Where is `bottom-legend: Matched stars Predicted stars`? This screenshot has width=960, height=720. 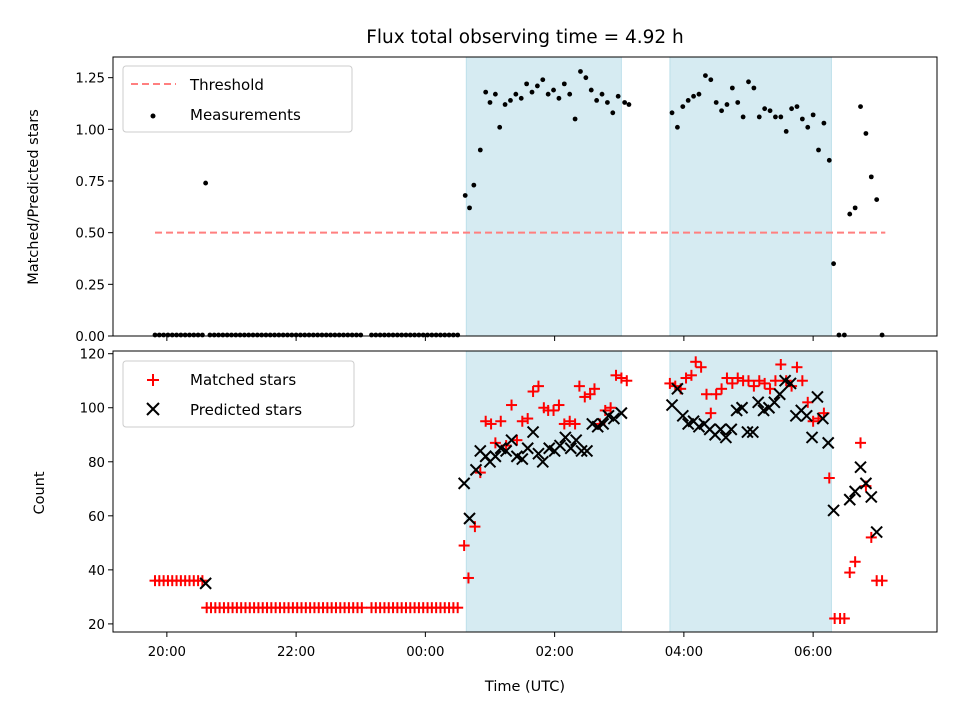 bottom-legend: Matched stars Predicted stars is located at coordinates (238, 394).